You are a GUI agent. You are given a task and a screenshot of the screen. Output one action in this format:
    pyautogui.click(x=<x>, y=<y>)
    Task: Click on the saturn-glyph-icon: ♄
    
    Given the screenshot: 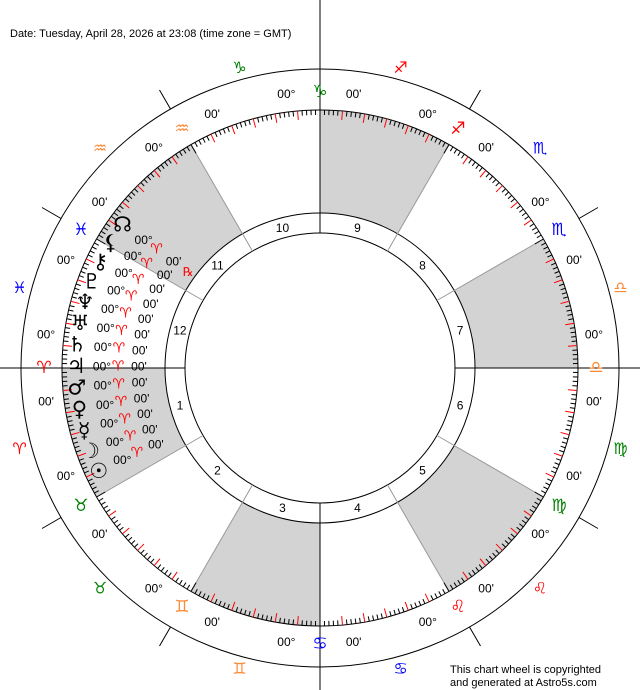 What is the action you would take?
    pyautogui.click(x=77, y=345)
    